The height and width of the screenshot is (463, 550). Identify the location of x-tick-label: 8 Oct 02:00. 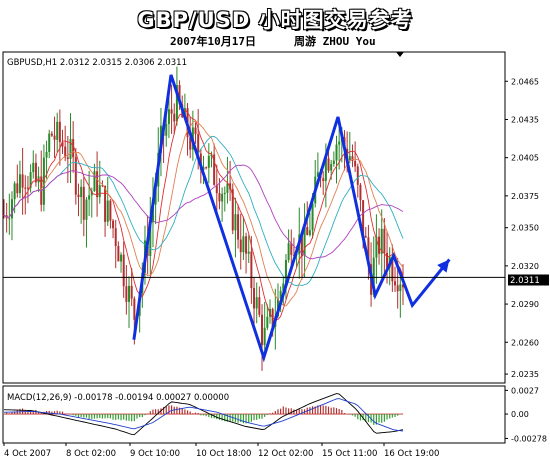
(91, 454).